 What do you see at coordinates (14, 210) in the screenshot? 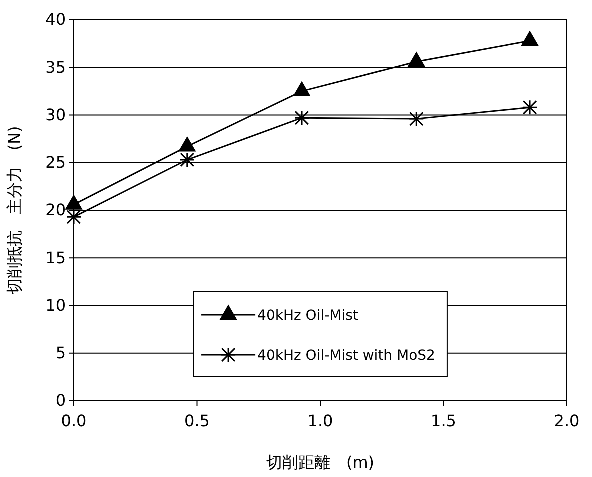
I see `y-axis-title: 切削抵抗 主分力 (N)` at bounding box center [14, 210].